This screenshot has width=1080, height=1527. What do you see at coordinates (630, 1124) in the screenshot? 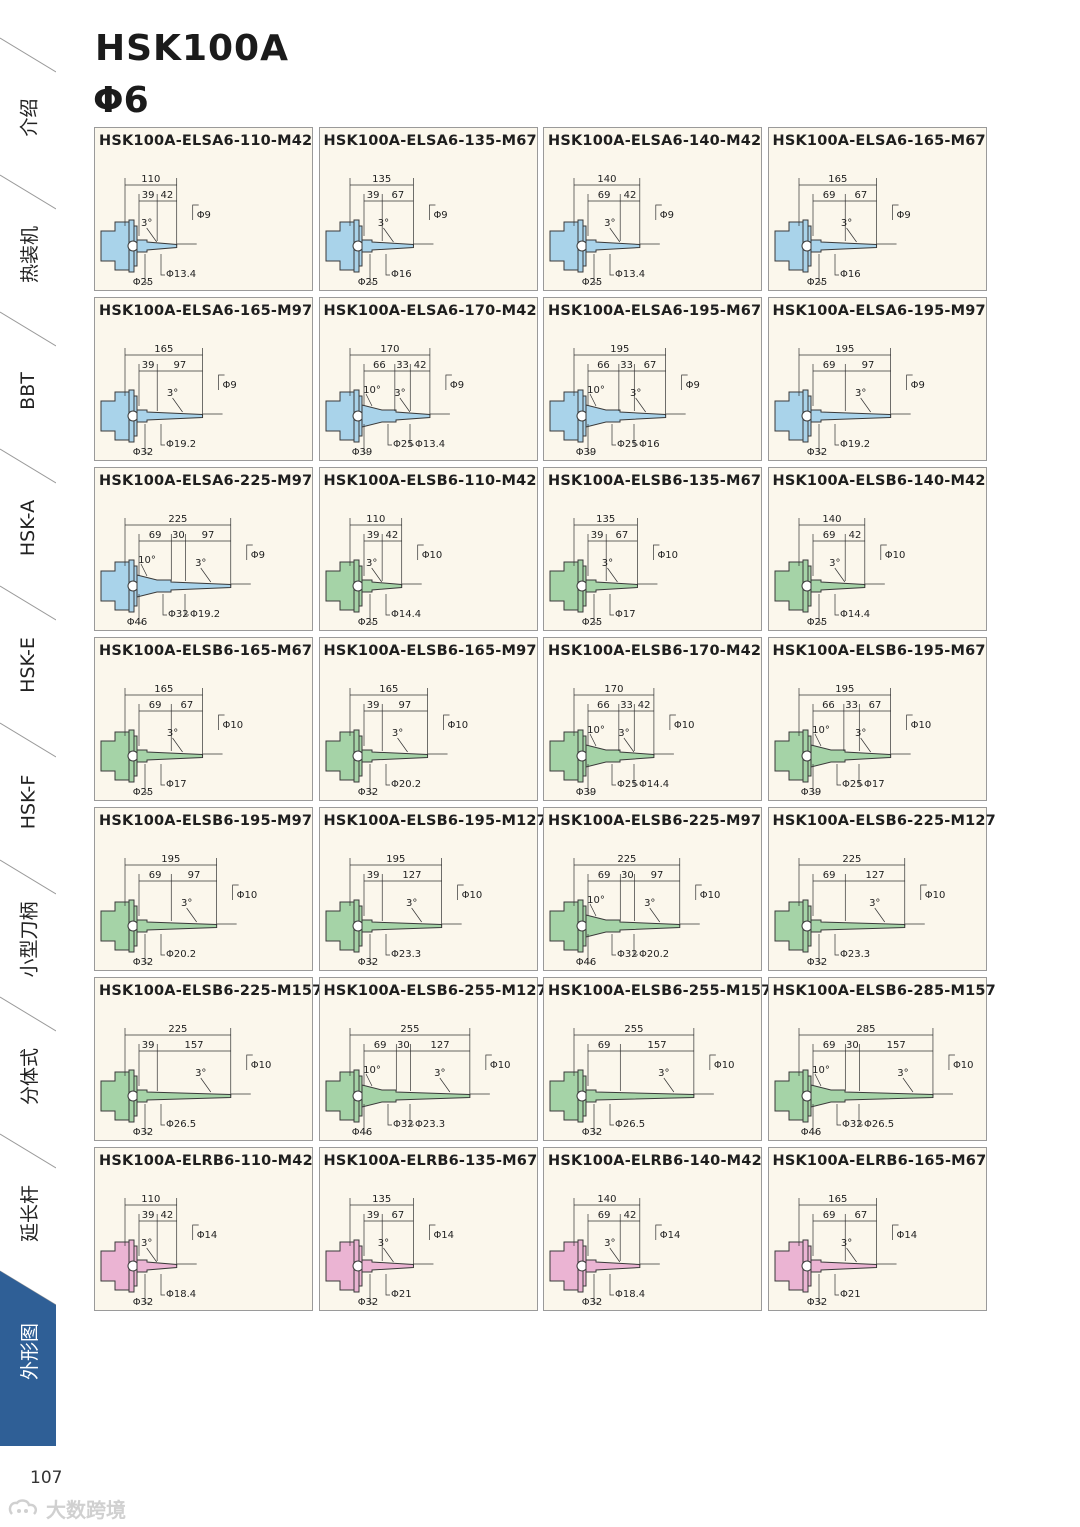
I see `shank-diameter: Φ26.5` at bounding box center [630, 1124].